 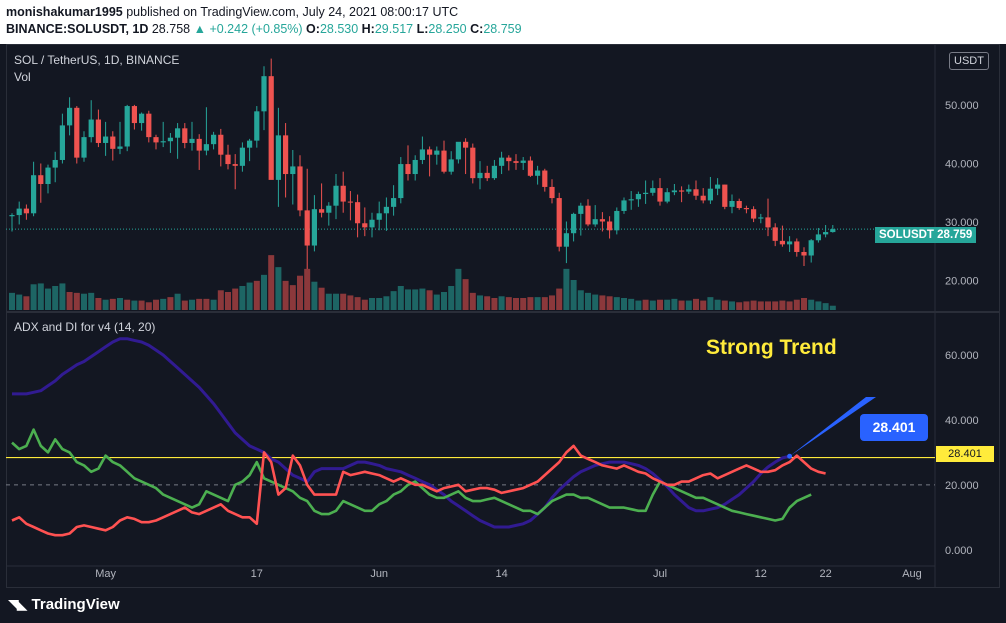 I want to click on x-tick-label: 22, so click(x=825, y=574).